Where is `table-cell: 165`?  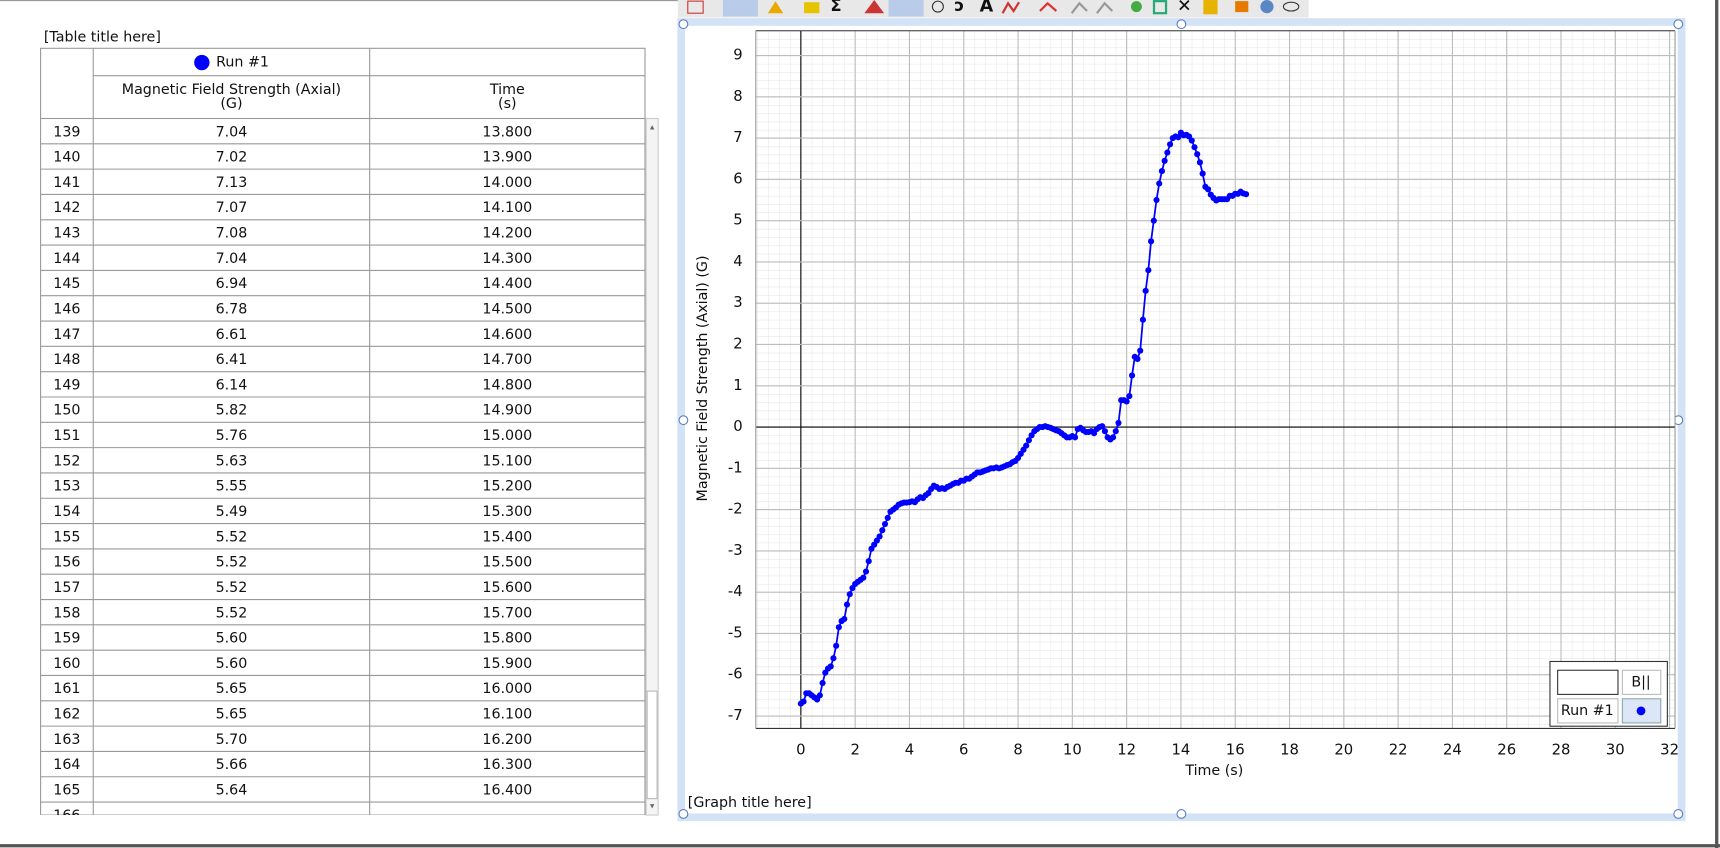 table-cell: 165 is located at coordinates (66, 791).